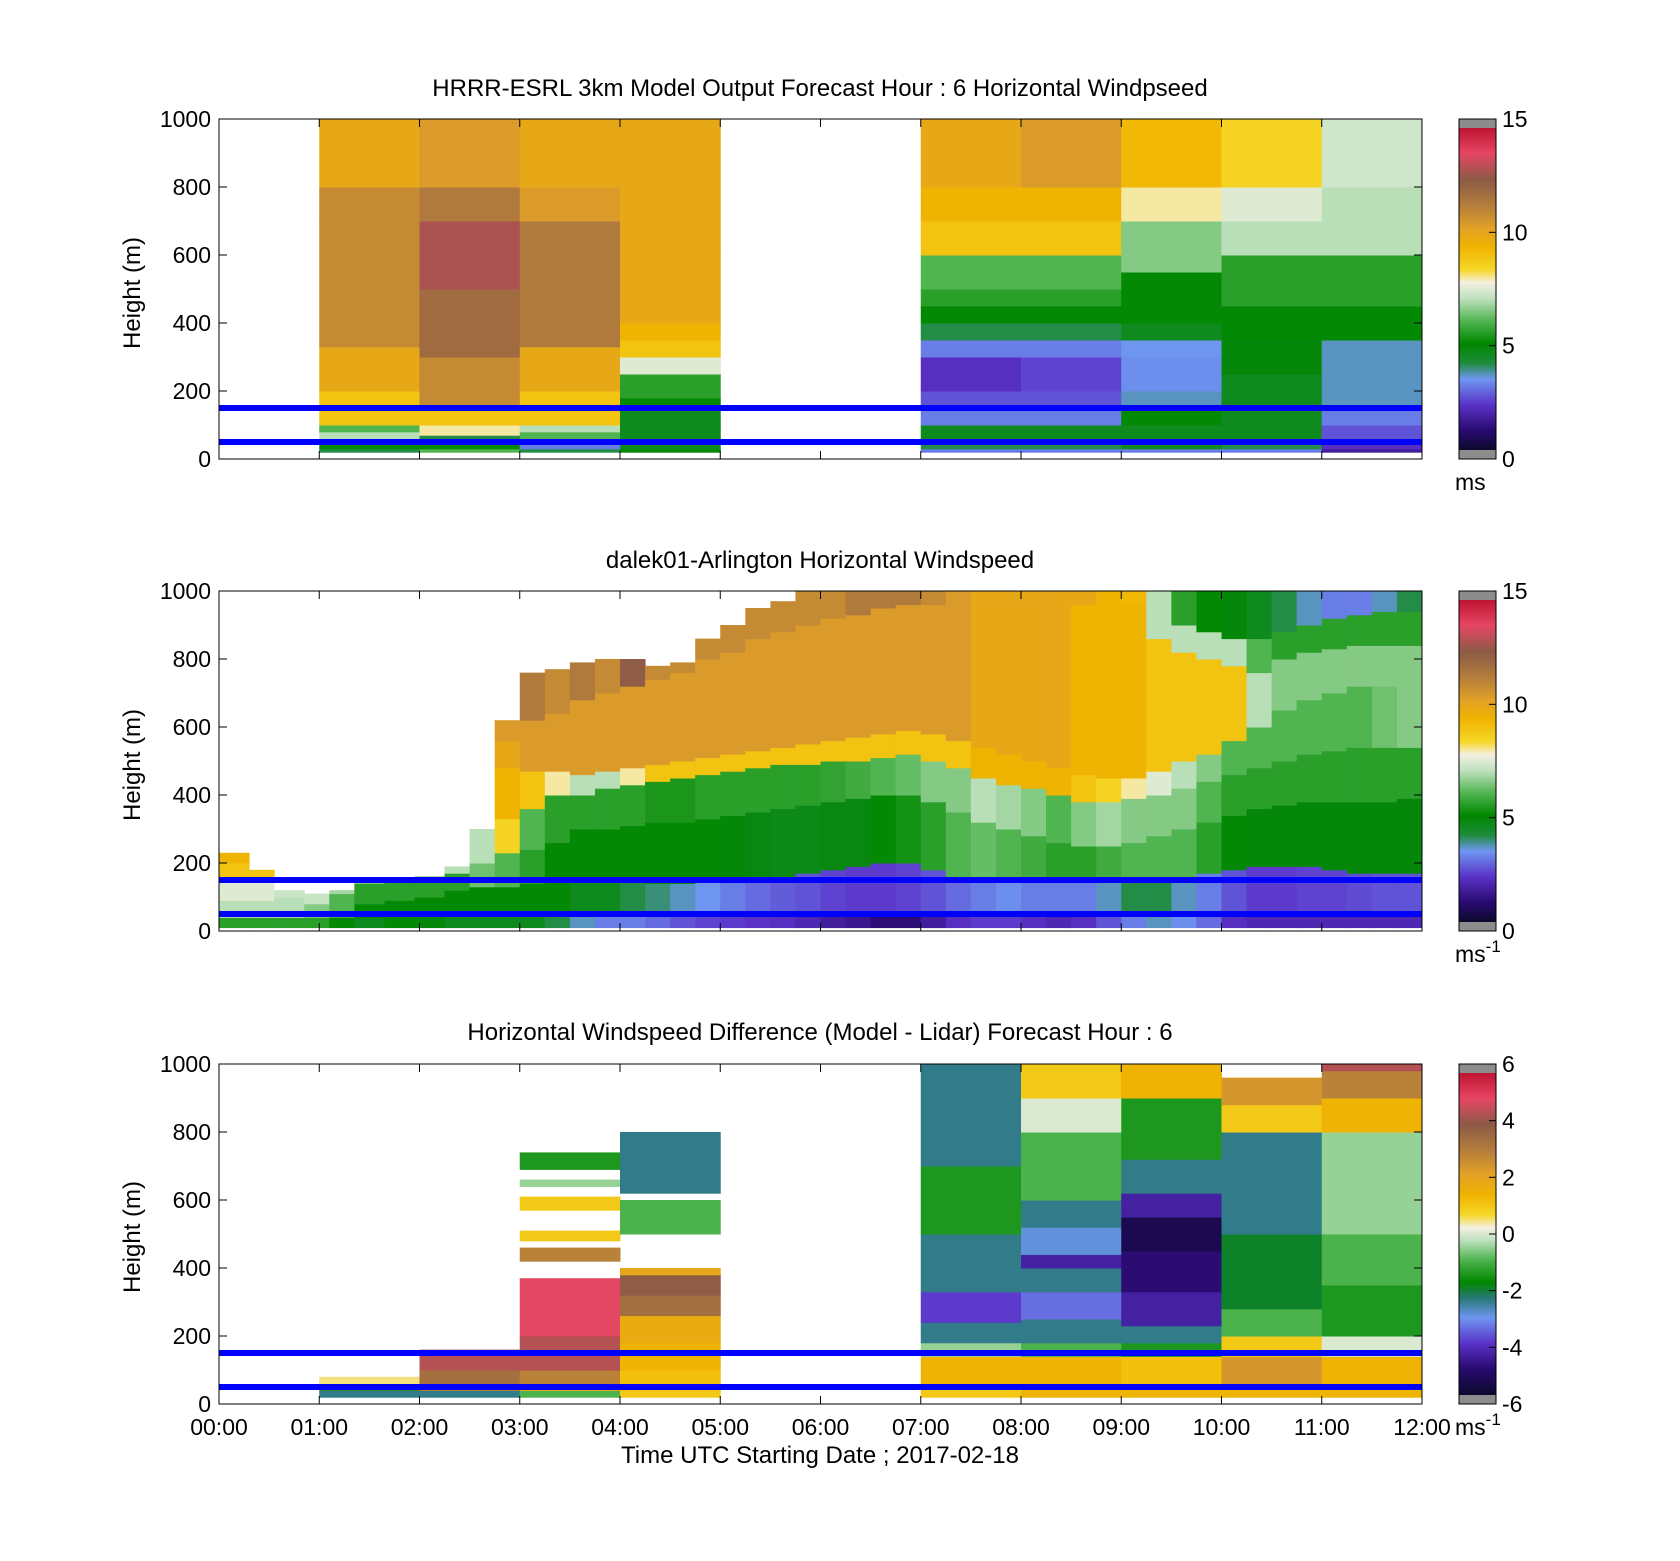 This screenshot has width=1680, height=1561. What do you see at coordinates (821, 1427) in the screenshot?
I see `x-tick-label: 06:00` at bounding box center [821, 1427].